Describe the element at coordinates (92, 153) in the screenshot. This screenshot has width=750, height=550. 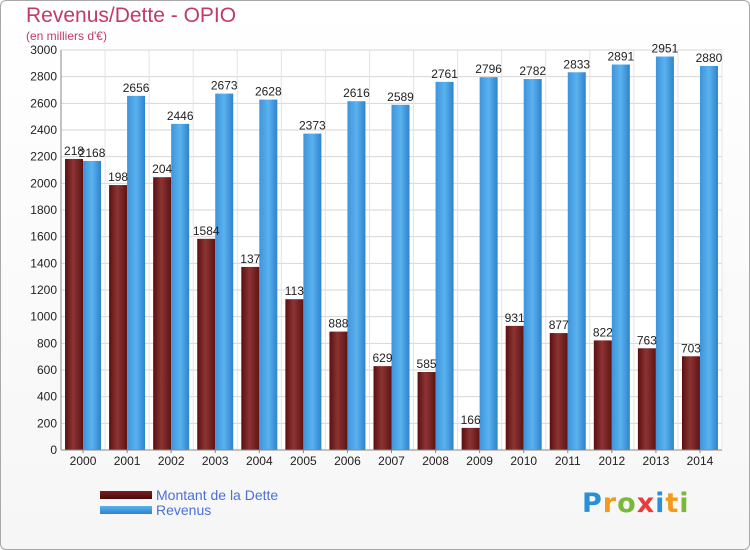
I see `data-label-revenus: 2168` at that location.